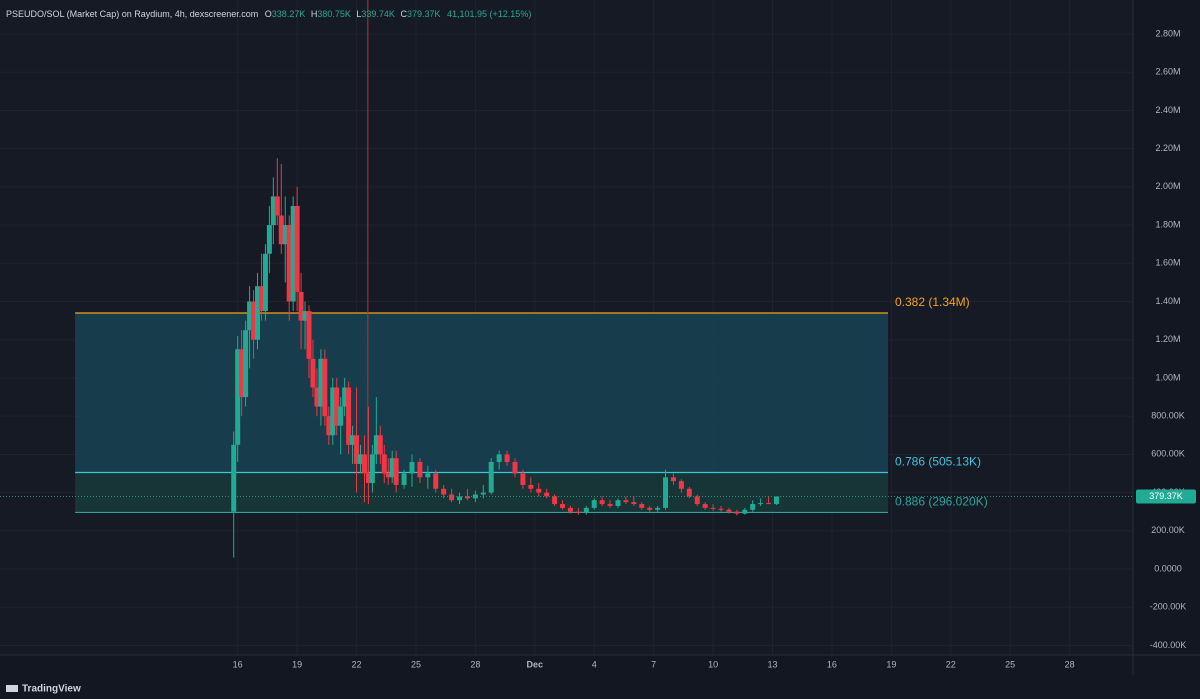 The height and width of the screenshot is (699, 1200). What do you see at coordinates (289, 14) in the screenshot?
I see `ohlc-value: 338.27K` at bounding box center [289, 14].